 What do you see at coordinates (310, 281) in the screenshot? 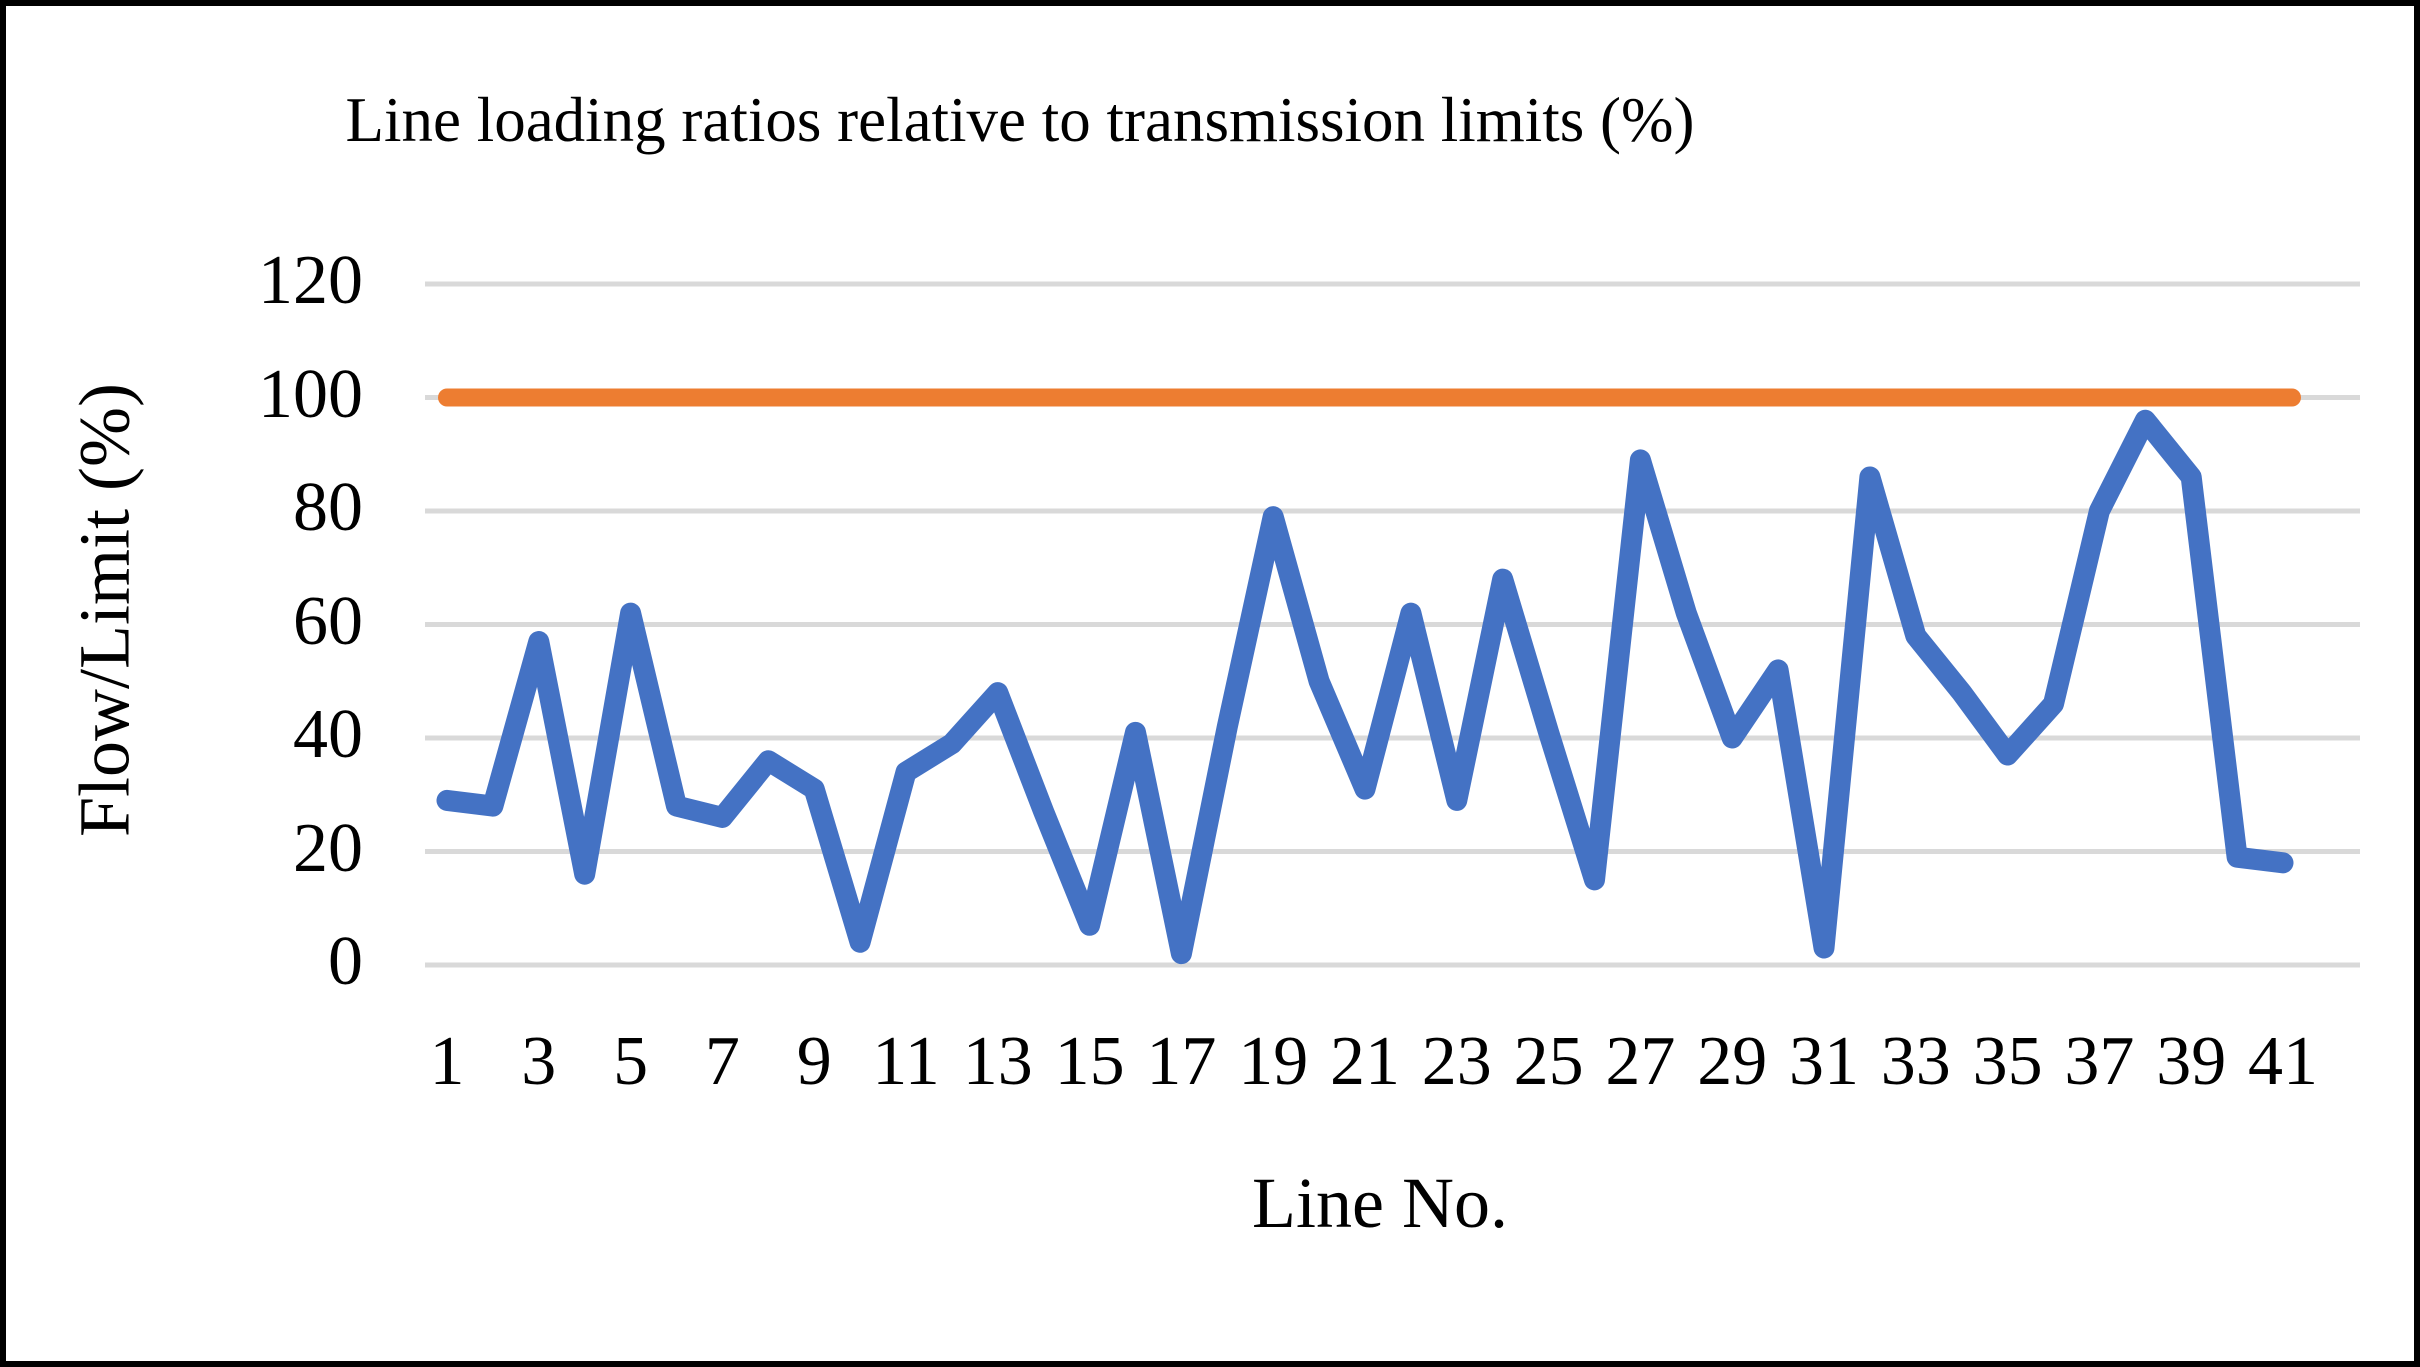
I see `y-tick-label-120: 120` at bounding box center [310, 281].